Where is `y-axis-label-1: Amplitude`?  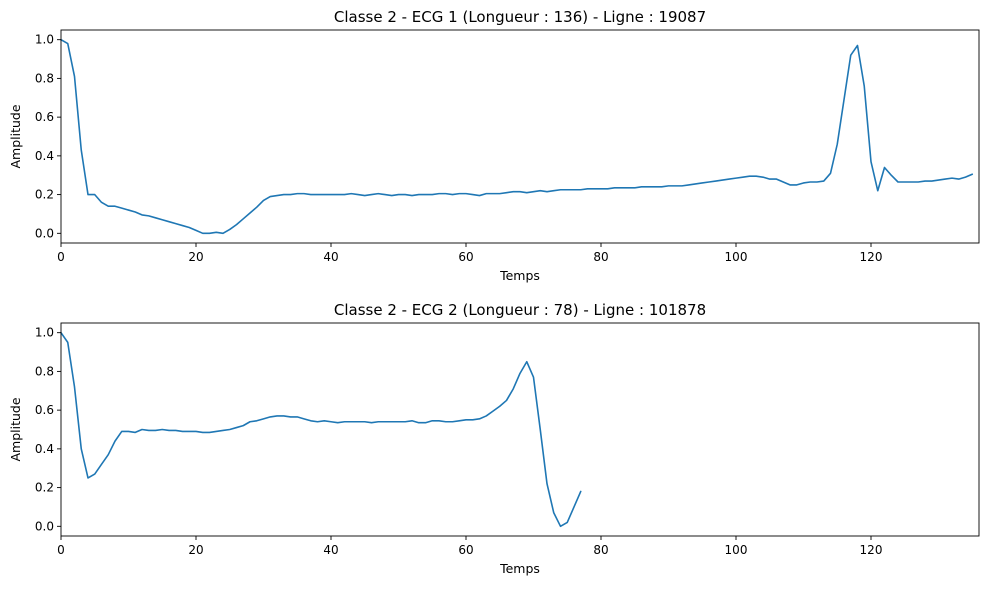
y-axis-label-1: Amplitude is located at coordinates (15, 136).